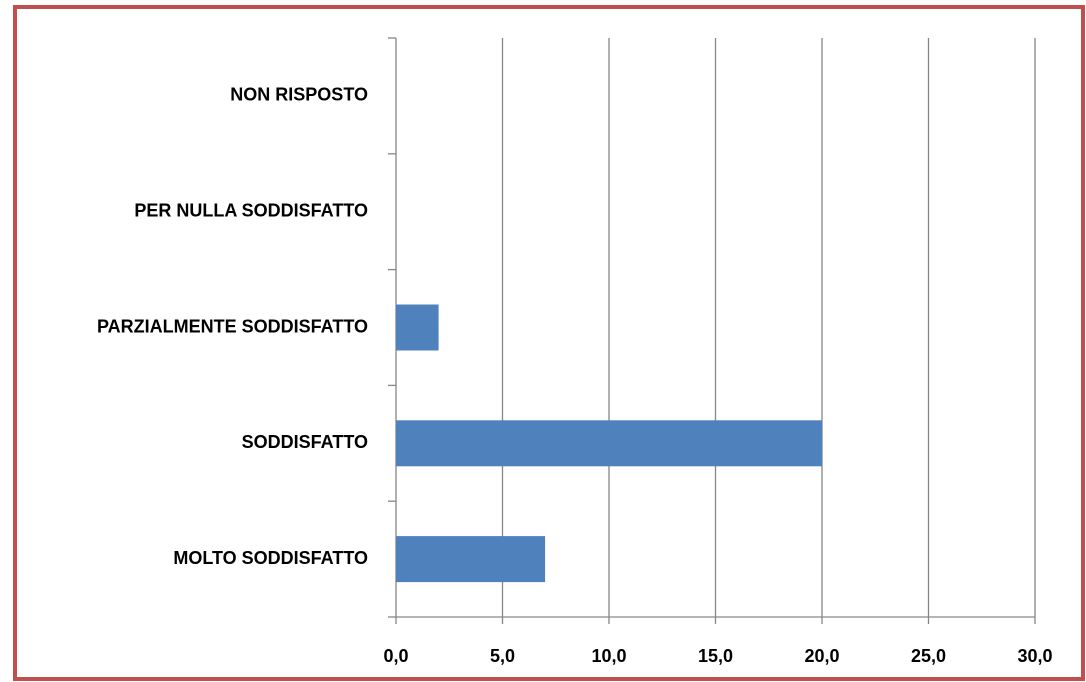  Describe the element at coordinates (305, 442) in the screenshot. I see `y-tick-label: SODDISFATTO` at that location.